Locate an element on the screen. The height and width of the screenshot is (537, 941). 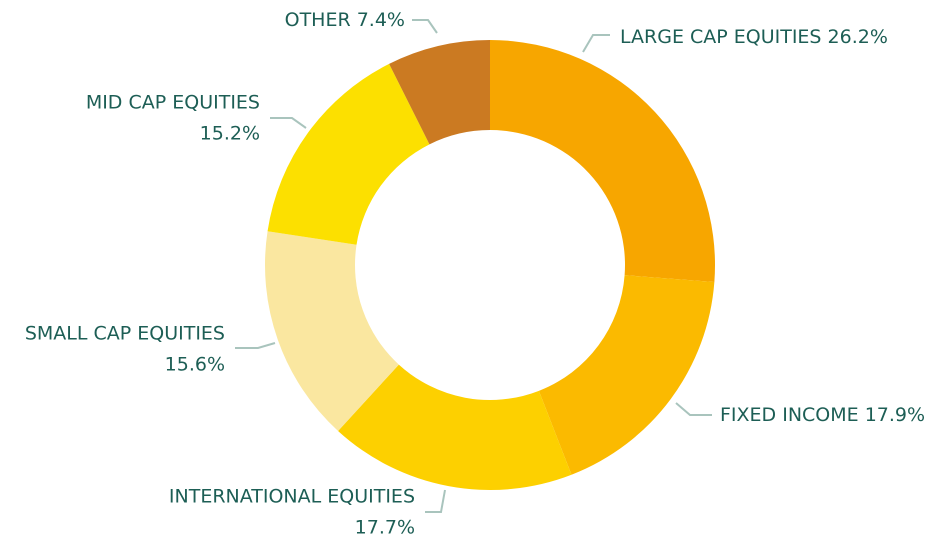
slice-value: 15.2% is located at coordinates (230, 134).